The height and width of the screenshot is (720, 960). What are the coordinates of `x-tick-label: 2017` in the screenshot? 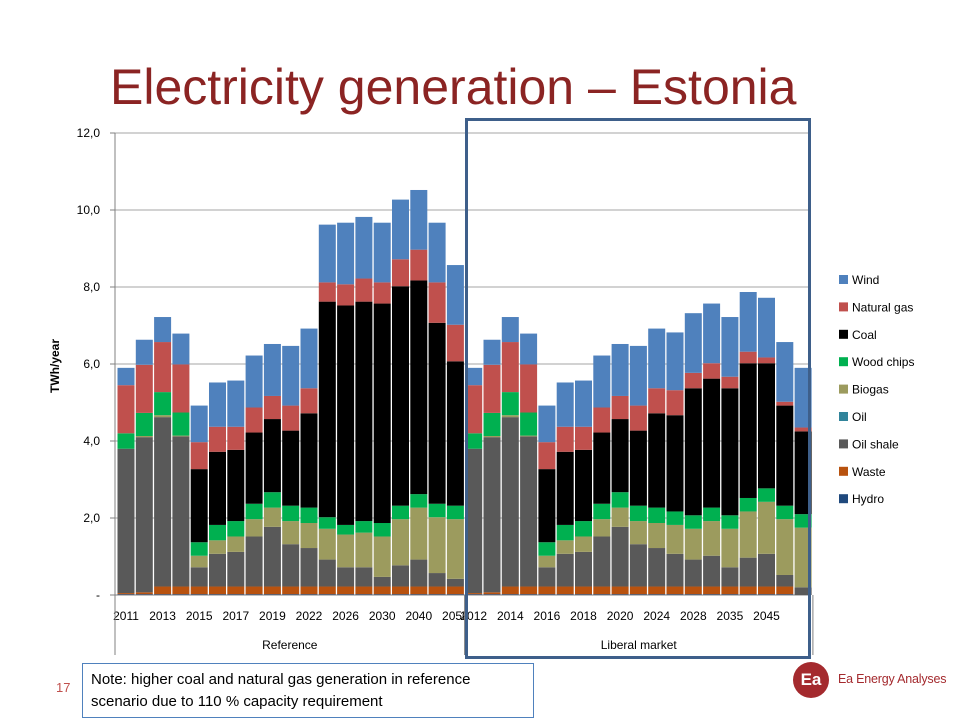 It's located at (235, 616).